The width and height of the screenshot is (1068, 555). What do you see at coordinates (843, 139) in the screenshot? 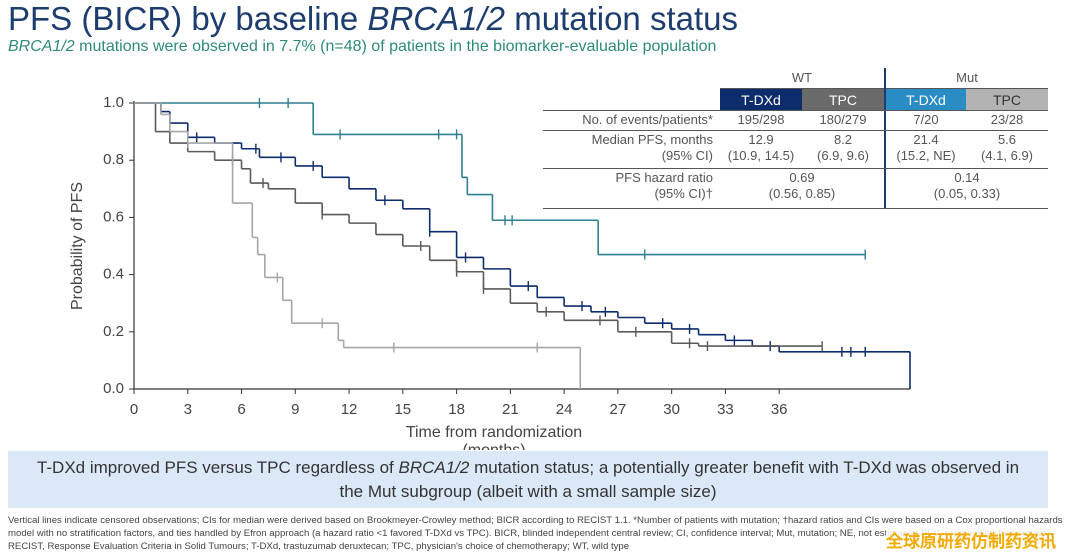
I see `table-cell: 8.2` at bounding box center [843, 139].